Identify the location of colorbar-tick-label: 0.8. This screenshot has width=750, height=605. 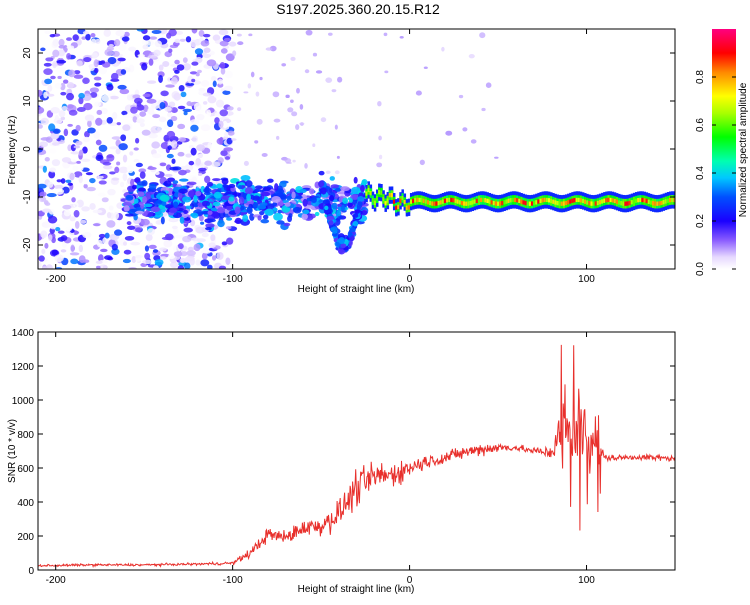
(700, 77).